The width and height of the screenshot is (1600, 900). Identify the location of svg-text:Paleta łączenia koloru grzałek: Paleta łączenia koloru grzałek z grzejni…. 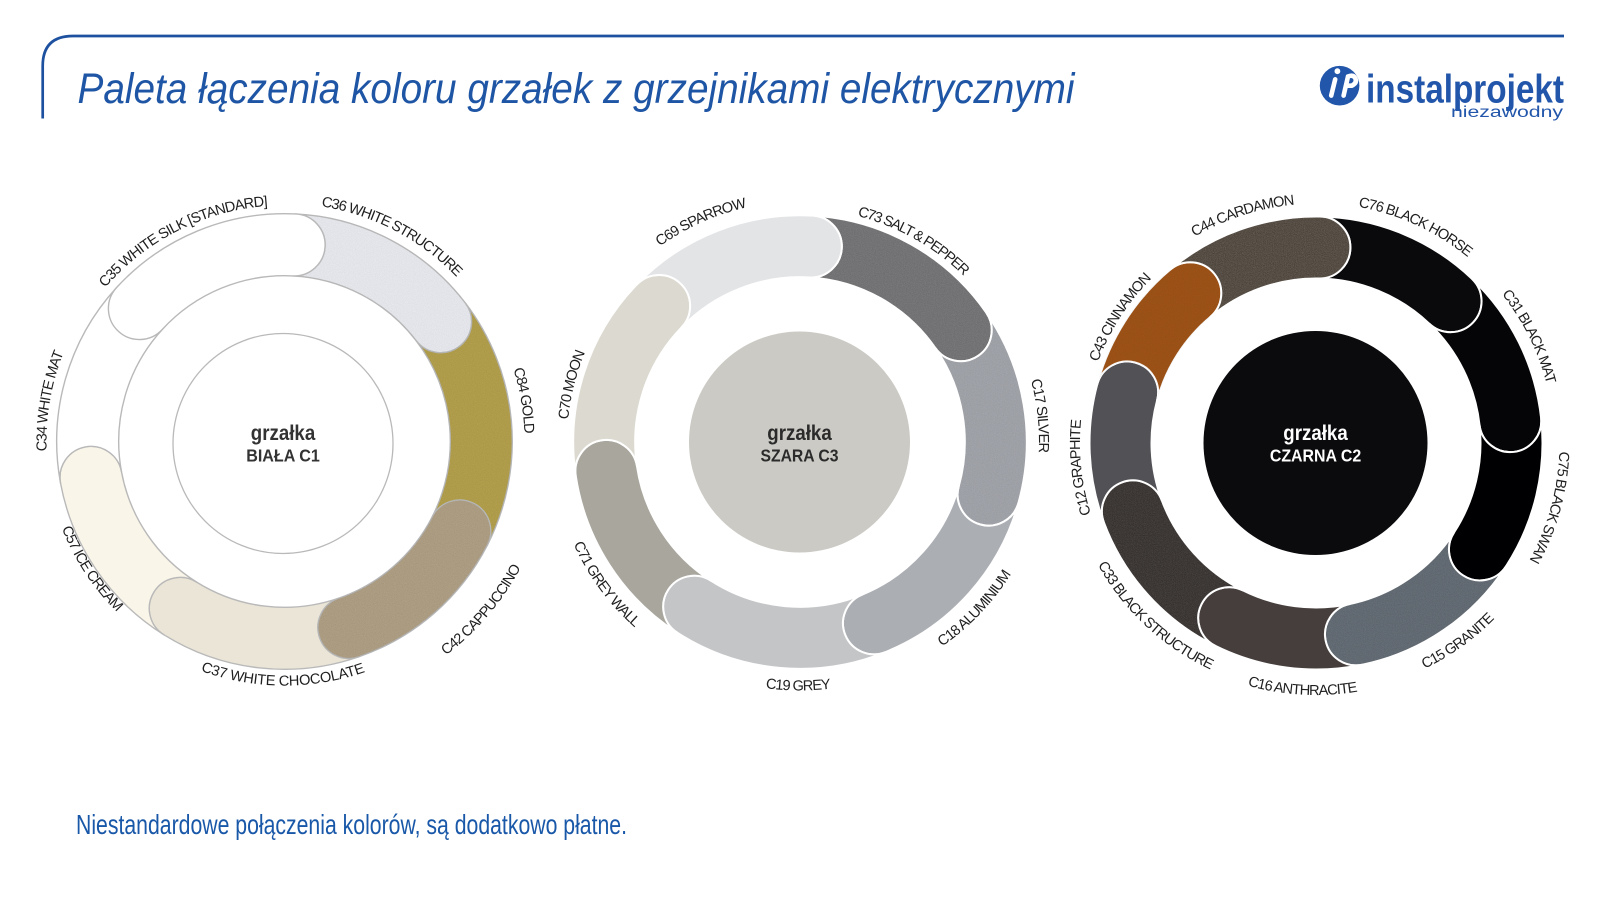
(577, 89).